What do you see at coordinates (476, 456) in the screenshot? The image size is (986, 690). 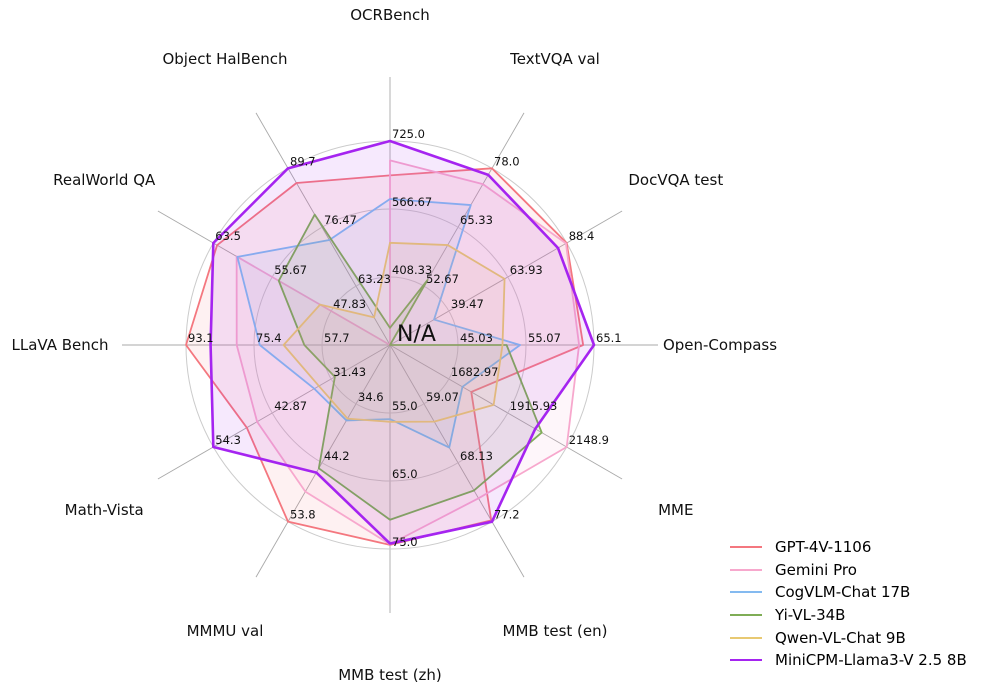 I see `tick-label-mmb-test-en-1: 68.13` at bounding box center [476, 456].